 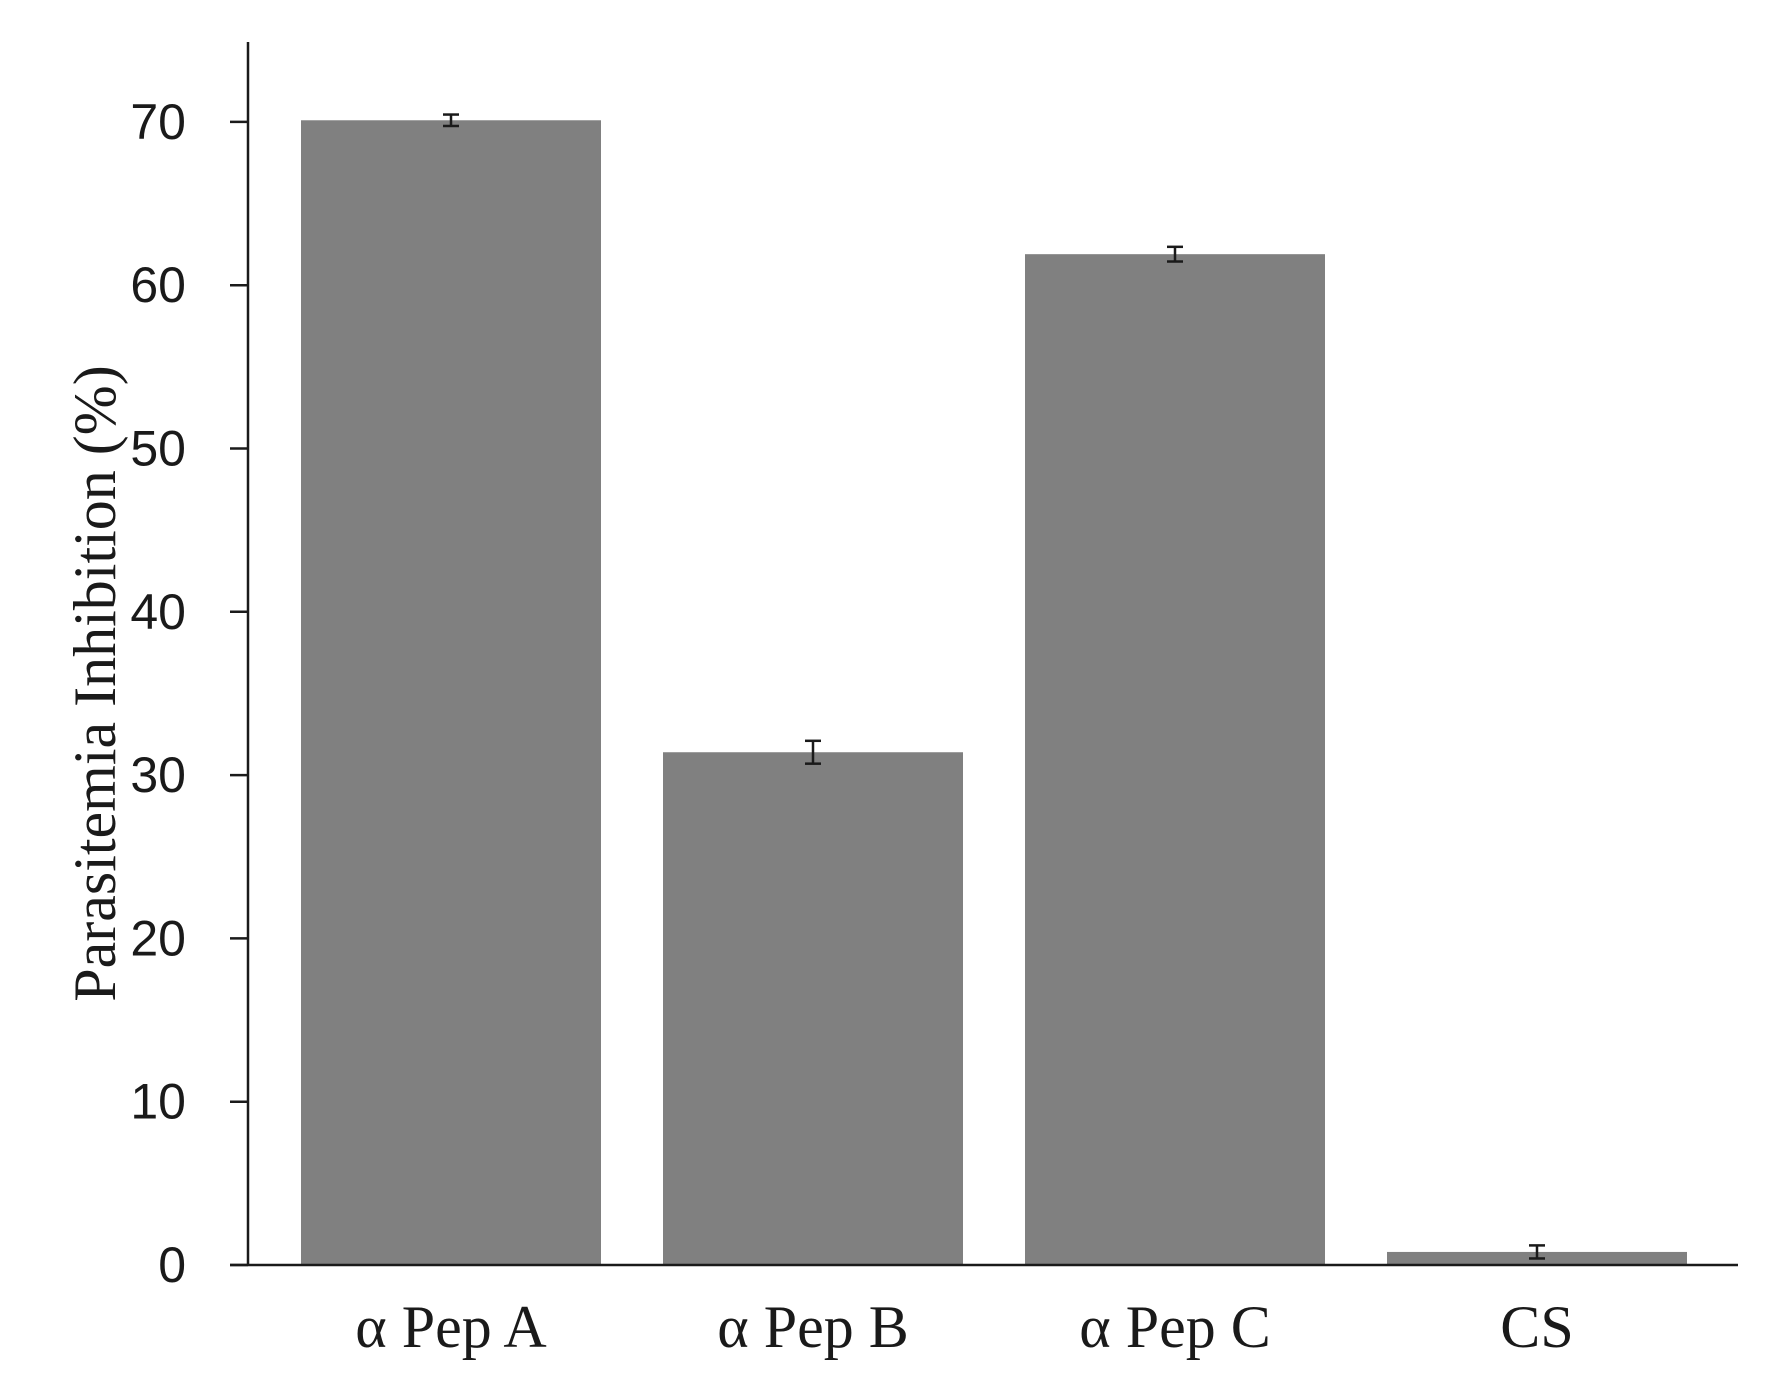 What do you see at coordinates (172, 1265) in the screenshot?
I see `y-tick-label: 0` at bounding box center [172, 1265].